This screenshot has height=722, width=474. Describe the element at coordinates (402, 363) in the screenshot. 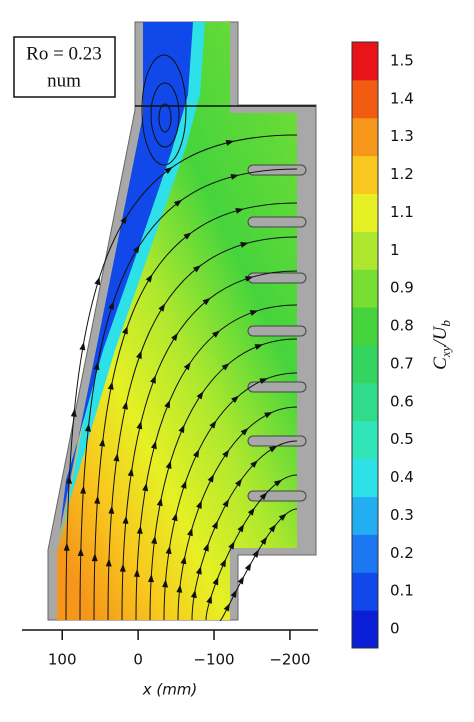

I see `colorbar-tick-label: 0.7` at that location.